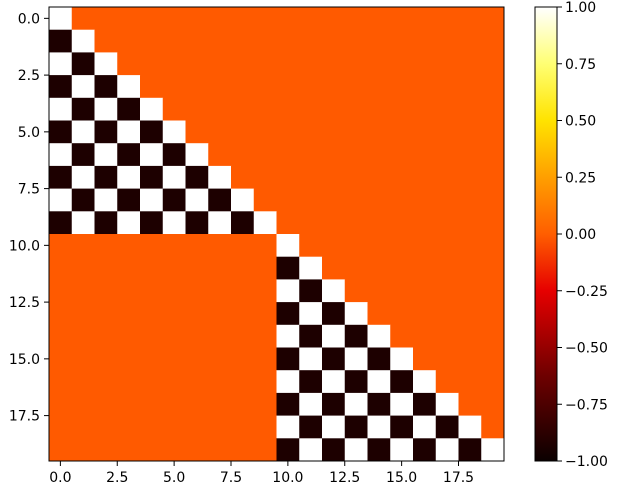 The image size is (620, 487). What do you see at coordinates (60, 478) in the screenshot?
I see `x-tick-label: 0.0` at bounding box center [60, 478].